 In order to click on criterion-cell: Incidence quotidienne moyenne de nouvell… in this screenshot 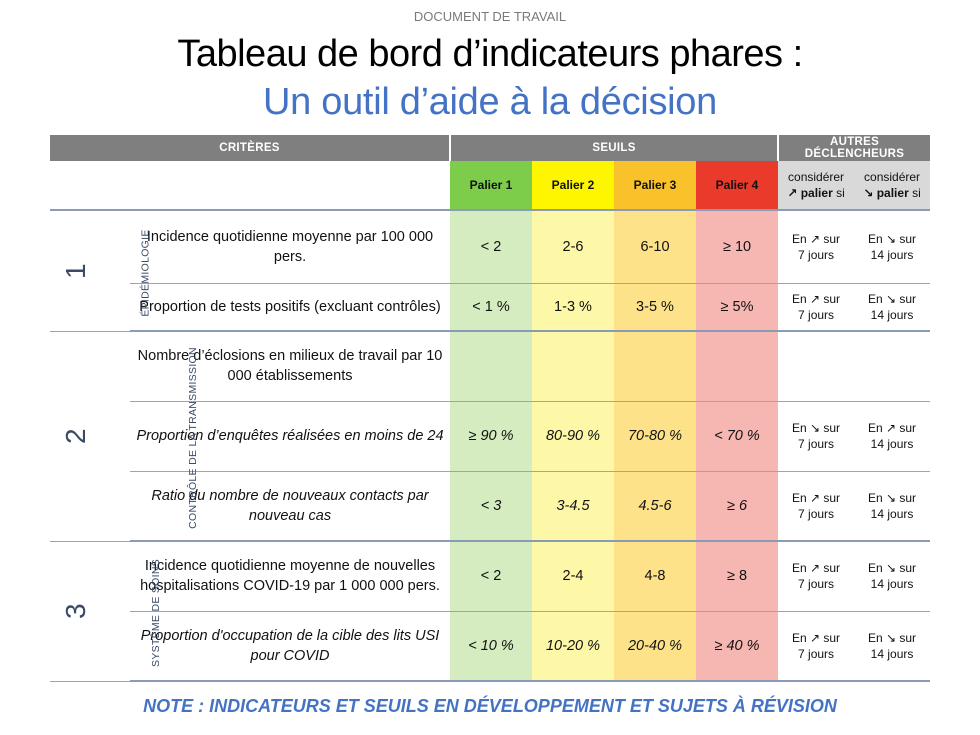, I will do `click(290, 576)`.